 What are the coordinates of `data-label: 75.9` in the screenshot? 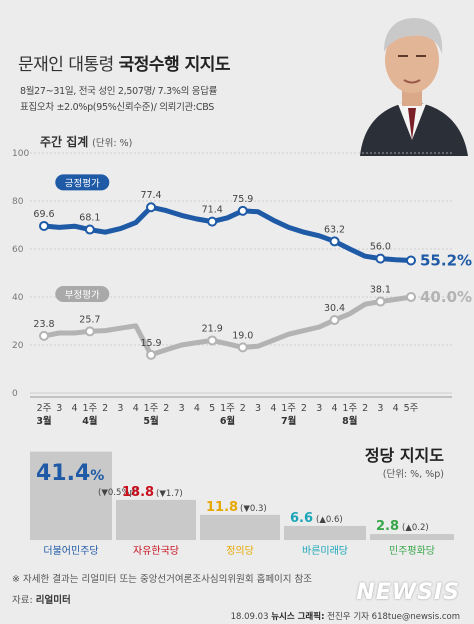 It's located at (242, 199).